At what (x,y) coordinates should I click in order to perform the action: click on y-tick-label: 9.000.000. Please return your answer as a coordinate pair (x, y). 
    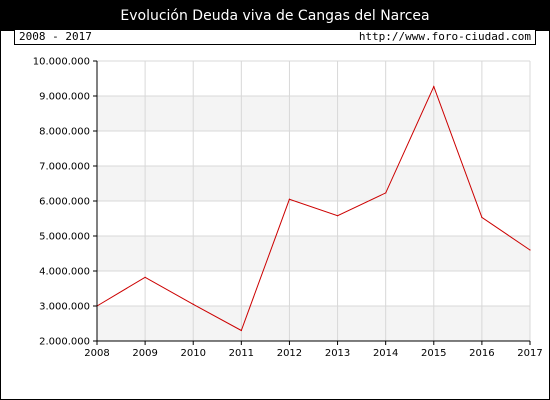
    Looking at the image, I should click on (64, 97).